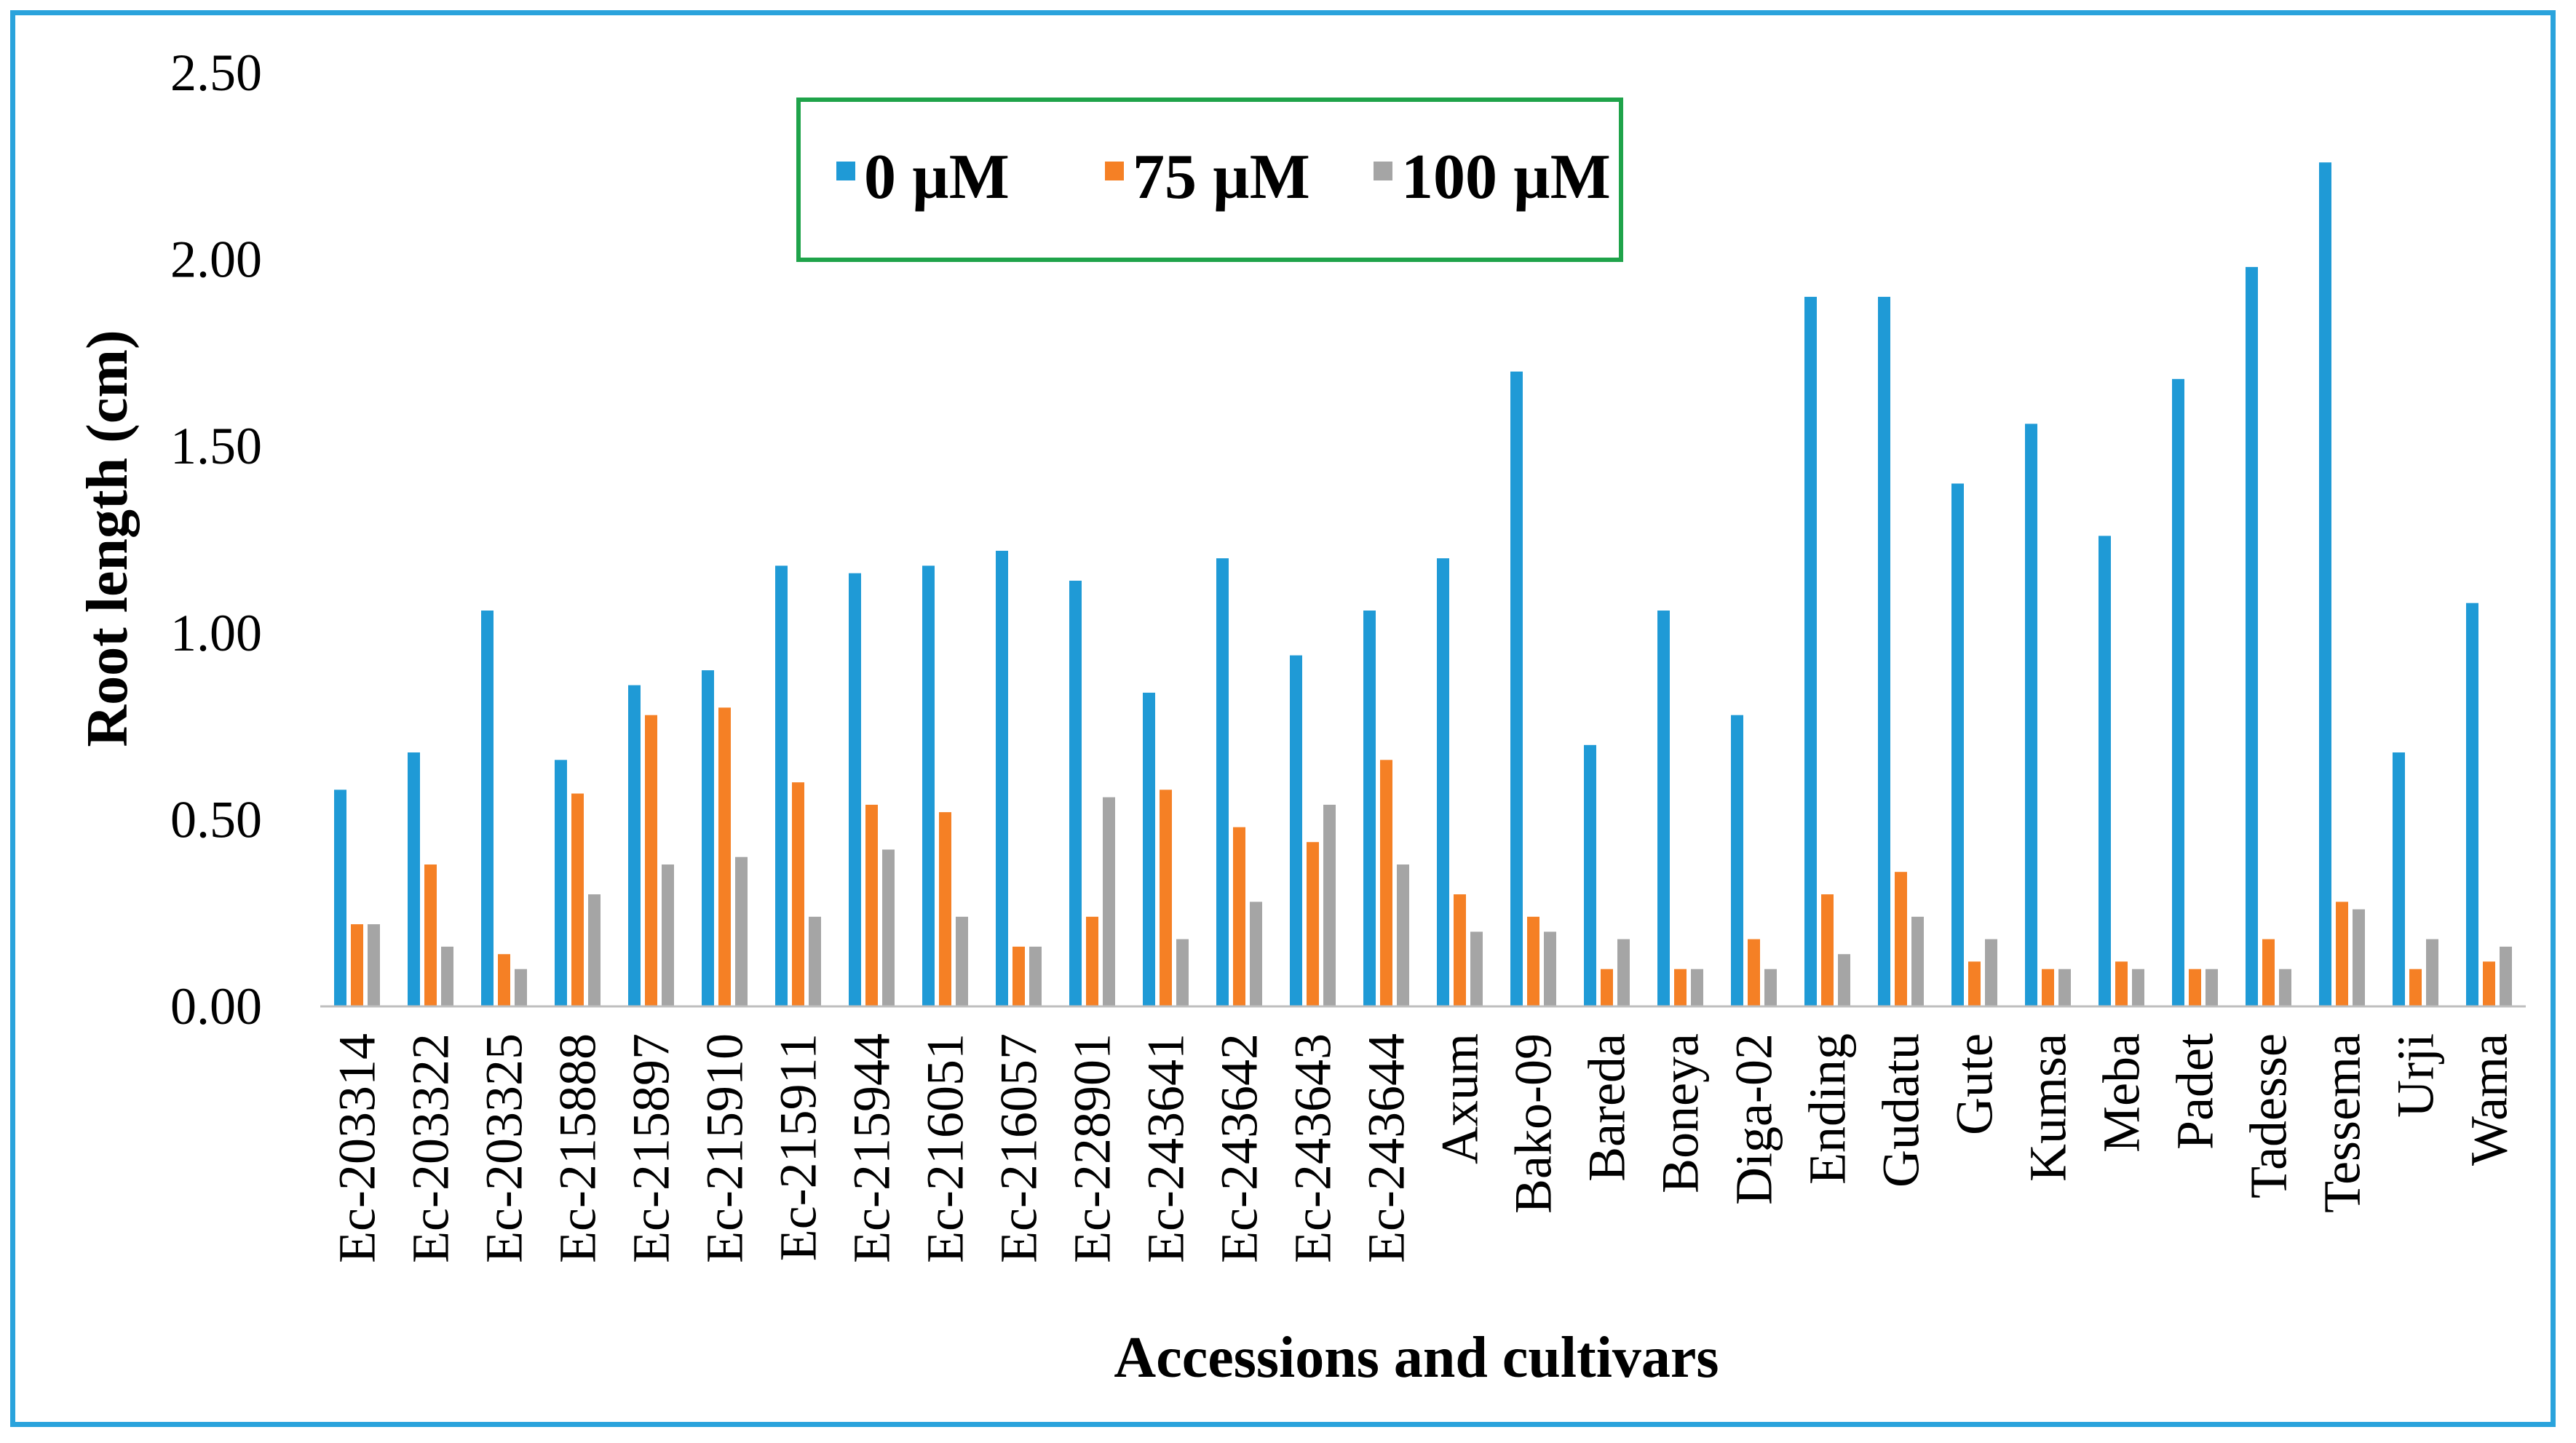 Image resolution: width=2576 pixels, height=1443 pixels. What do you see at coordinates (216, 446) in the screenshot?
I see `y-tick-label: 1.50` at bounding box center [216, 446].